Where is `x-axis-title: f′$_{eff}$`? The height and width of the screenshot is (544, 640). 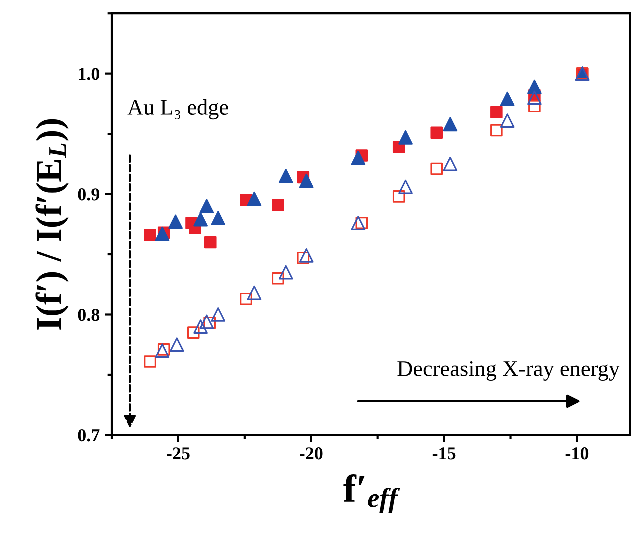 x-axis-title: f′$_{eff}$ is located at coordinates (372, 494).